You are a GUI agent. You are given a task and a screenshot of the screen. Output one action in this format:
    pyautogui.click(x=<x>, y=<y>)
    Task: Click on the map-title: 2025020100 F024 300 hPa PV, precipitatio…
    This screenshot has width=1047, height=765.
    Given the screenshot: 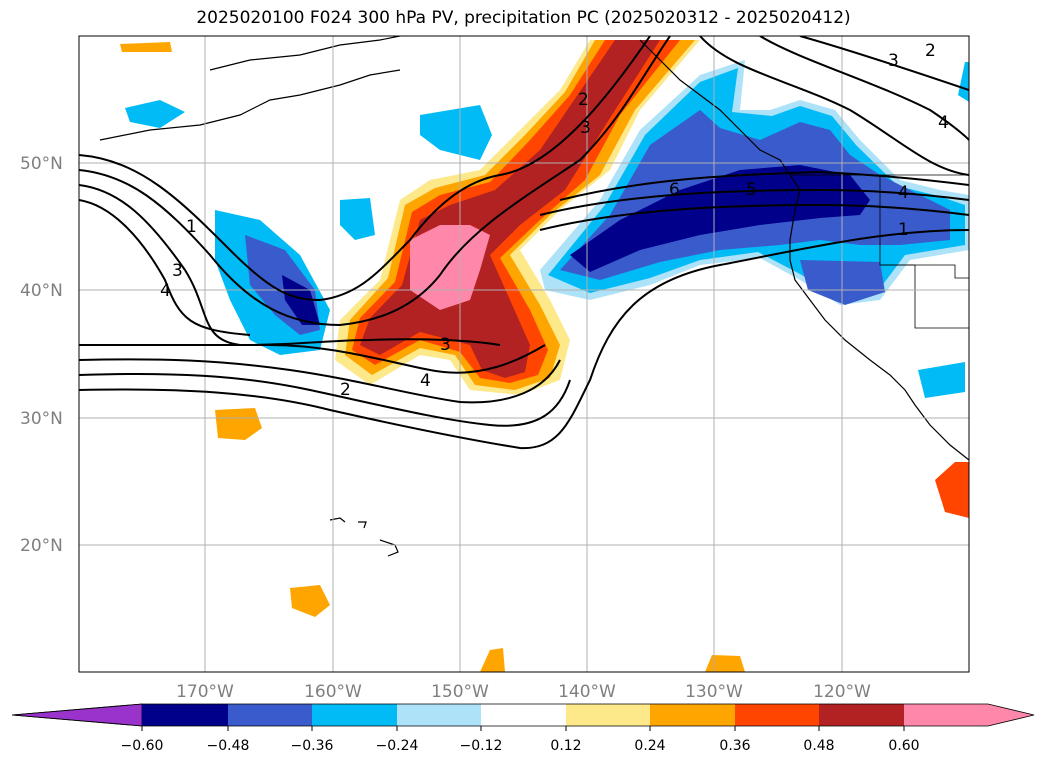 What is the action you would take?
    pyautogui.click(x=523, y=18)
    